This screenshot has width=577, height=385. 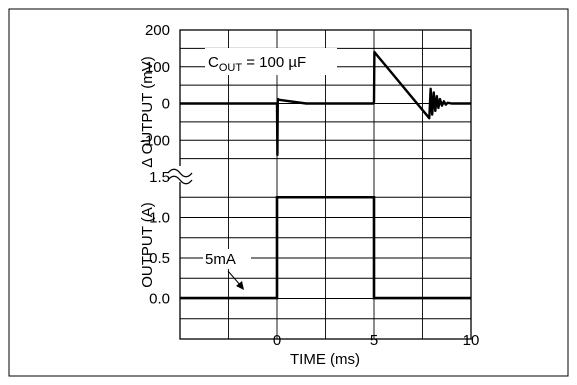 I want to click on top-y-tick-labels: 200 100 0 -100, so click(x=155, y=85).